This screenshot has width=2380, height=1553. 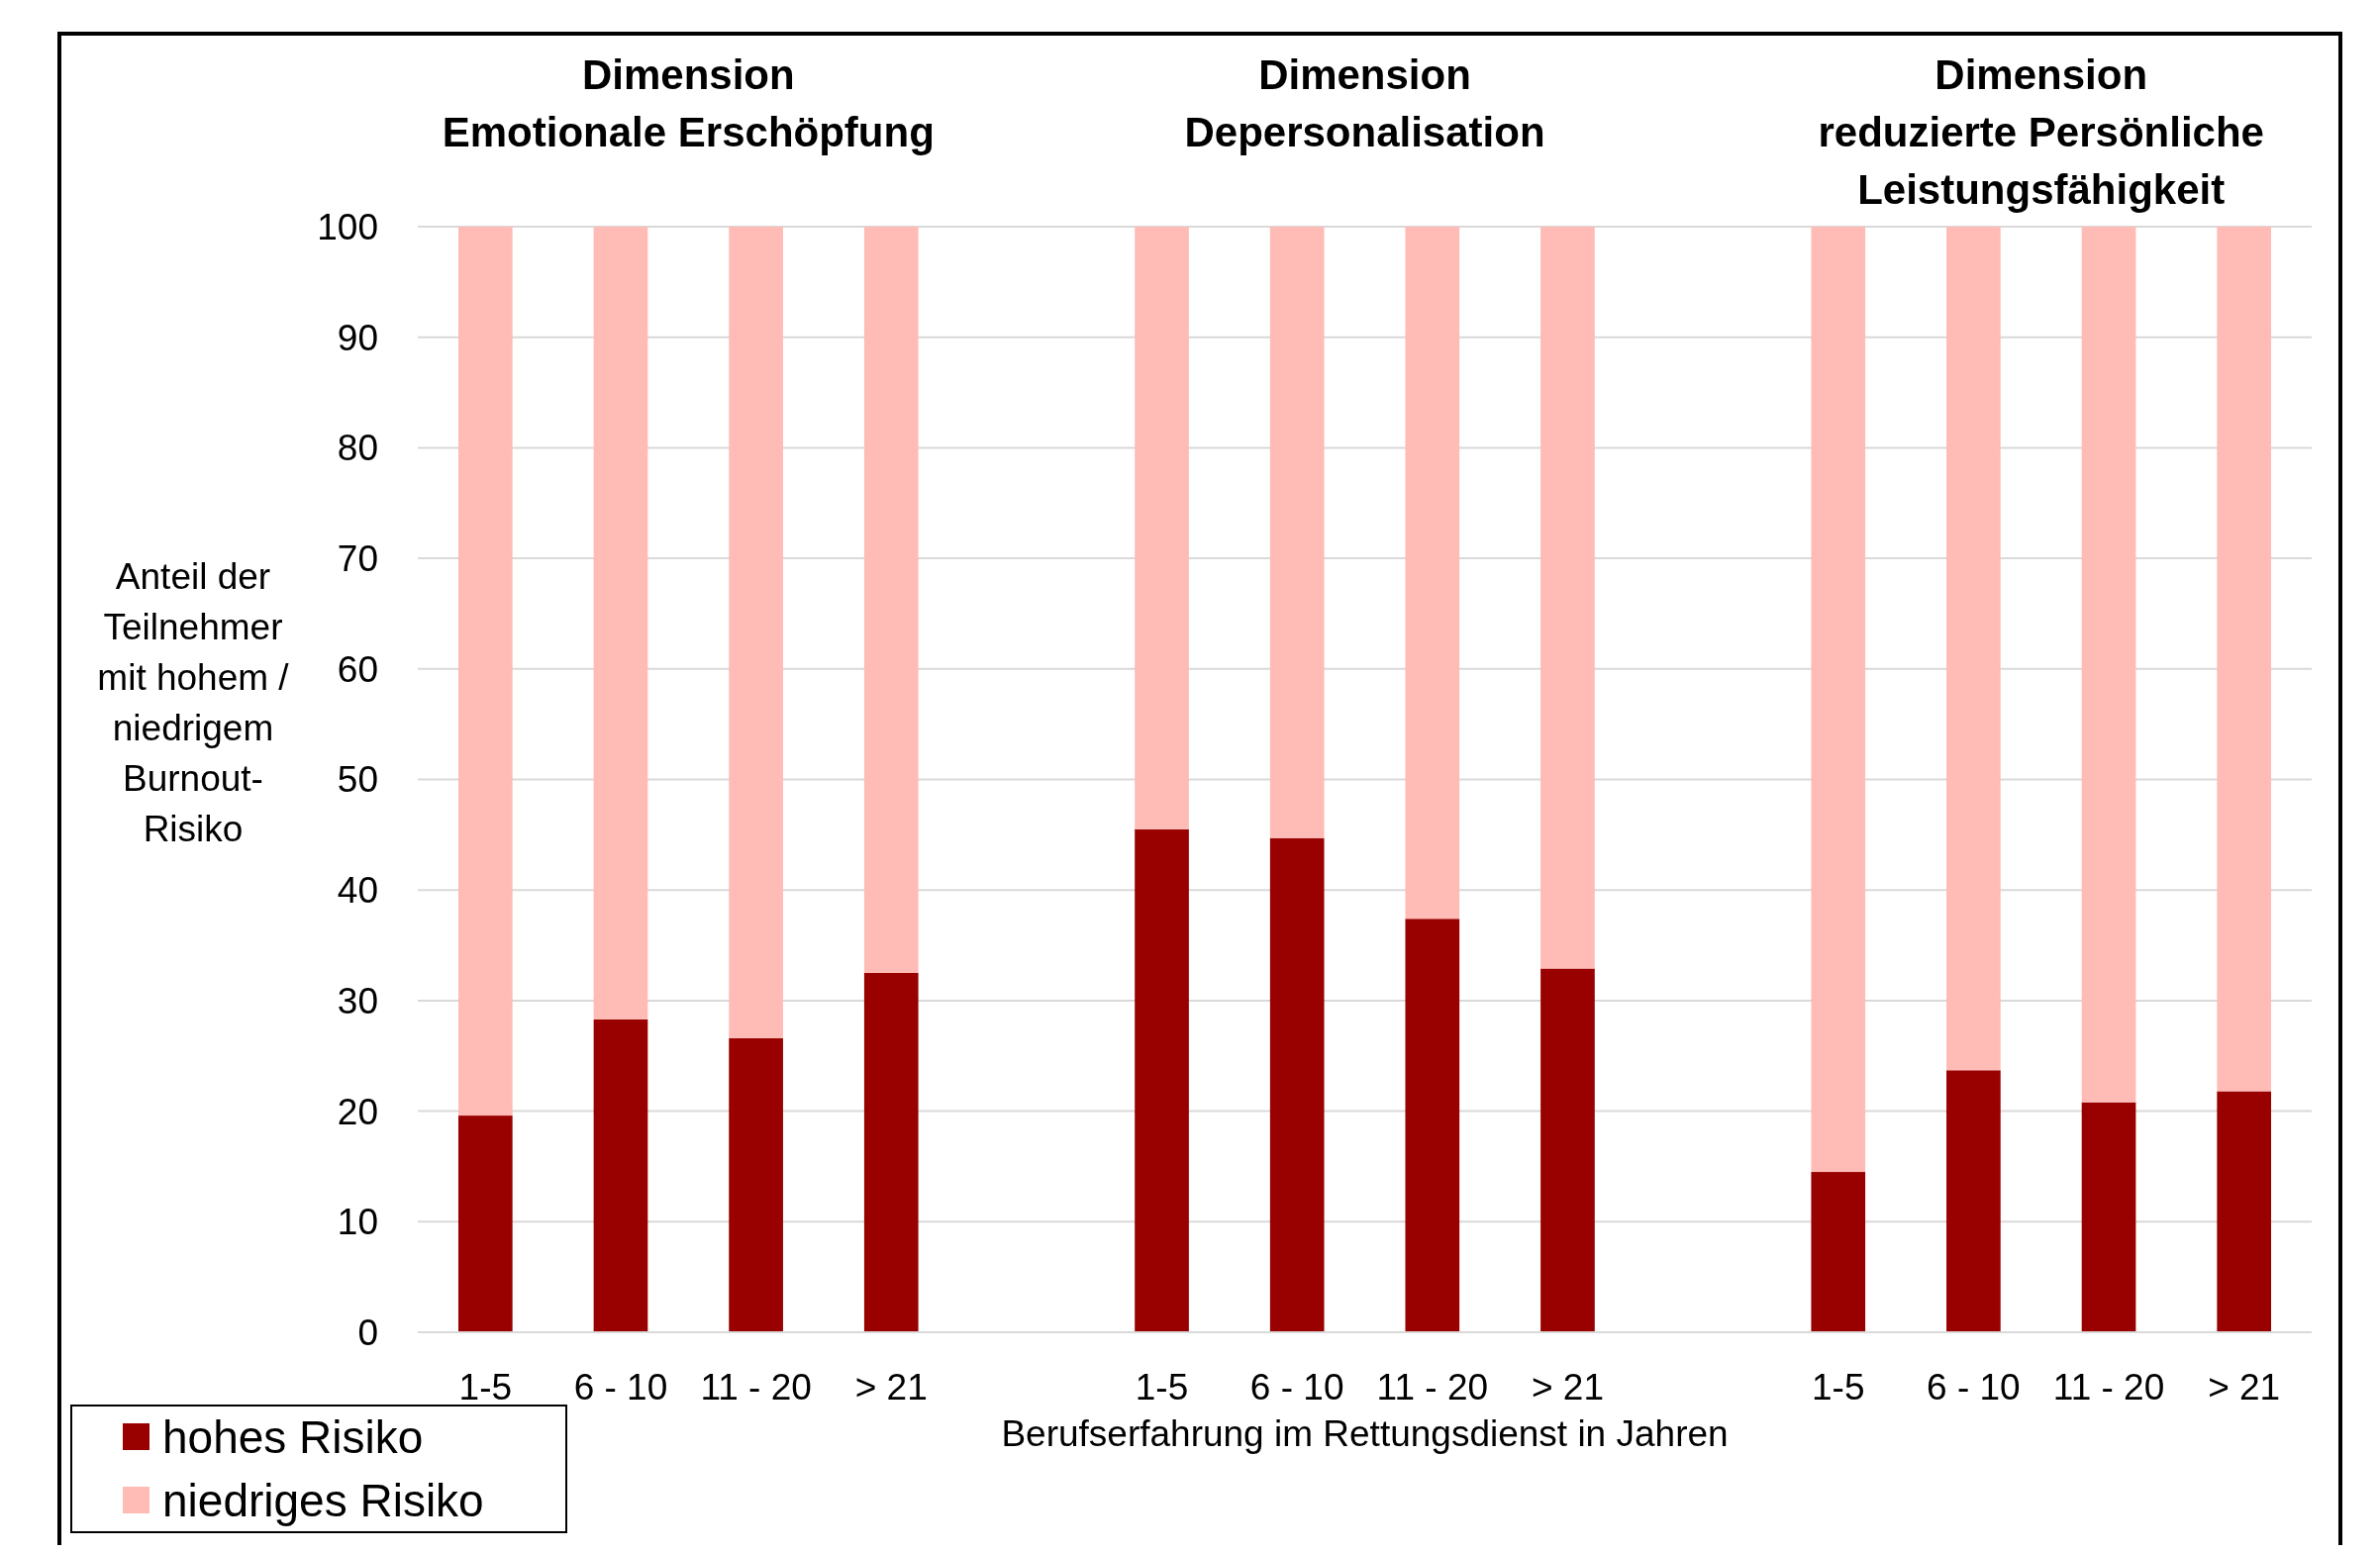 What do you see at coordinates (193, 702) in the screenshot?
I see `y-axis-title: Anteil der Teilnehmer mit hohem / niedrigem Burnout-Risiko` at bounding box center [193, 702].